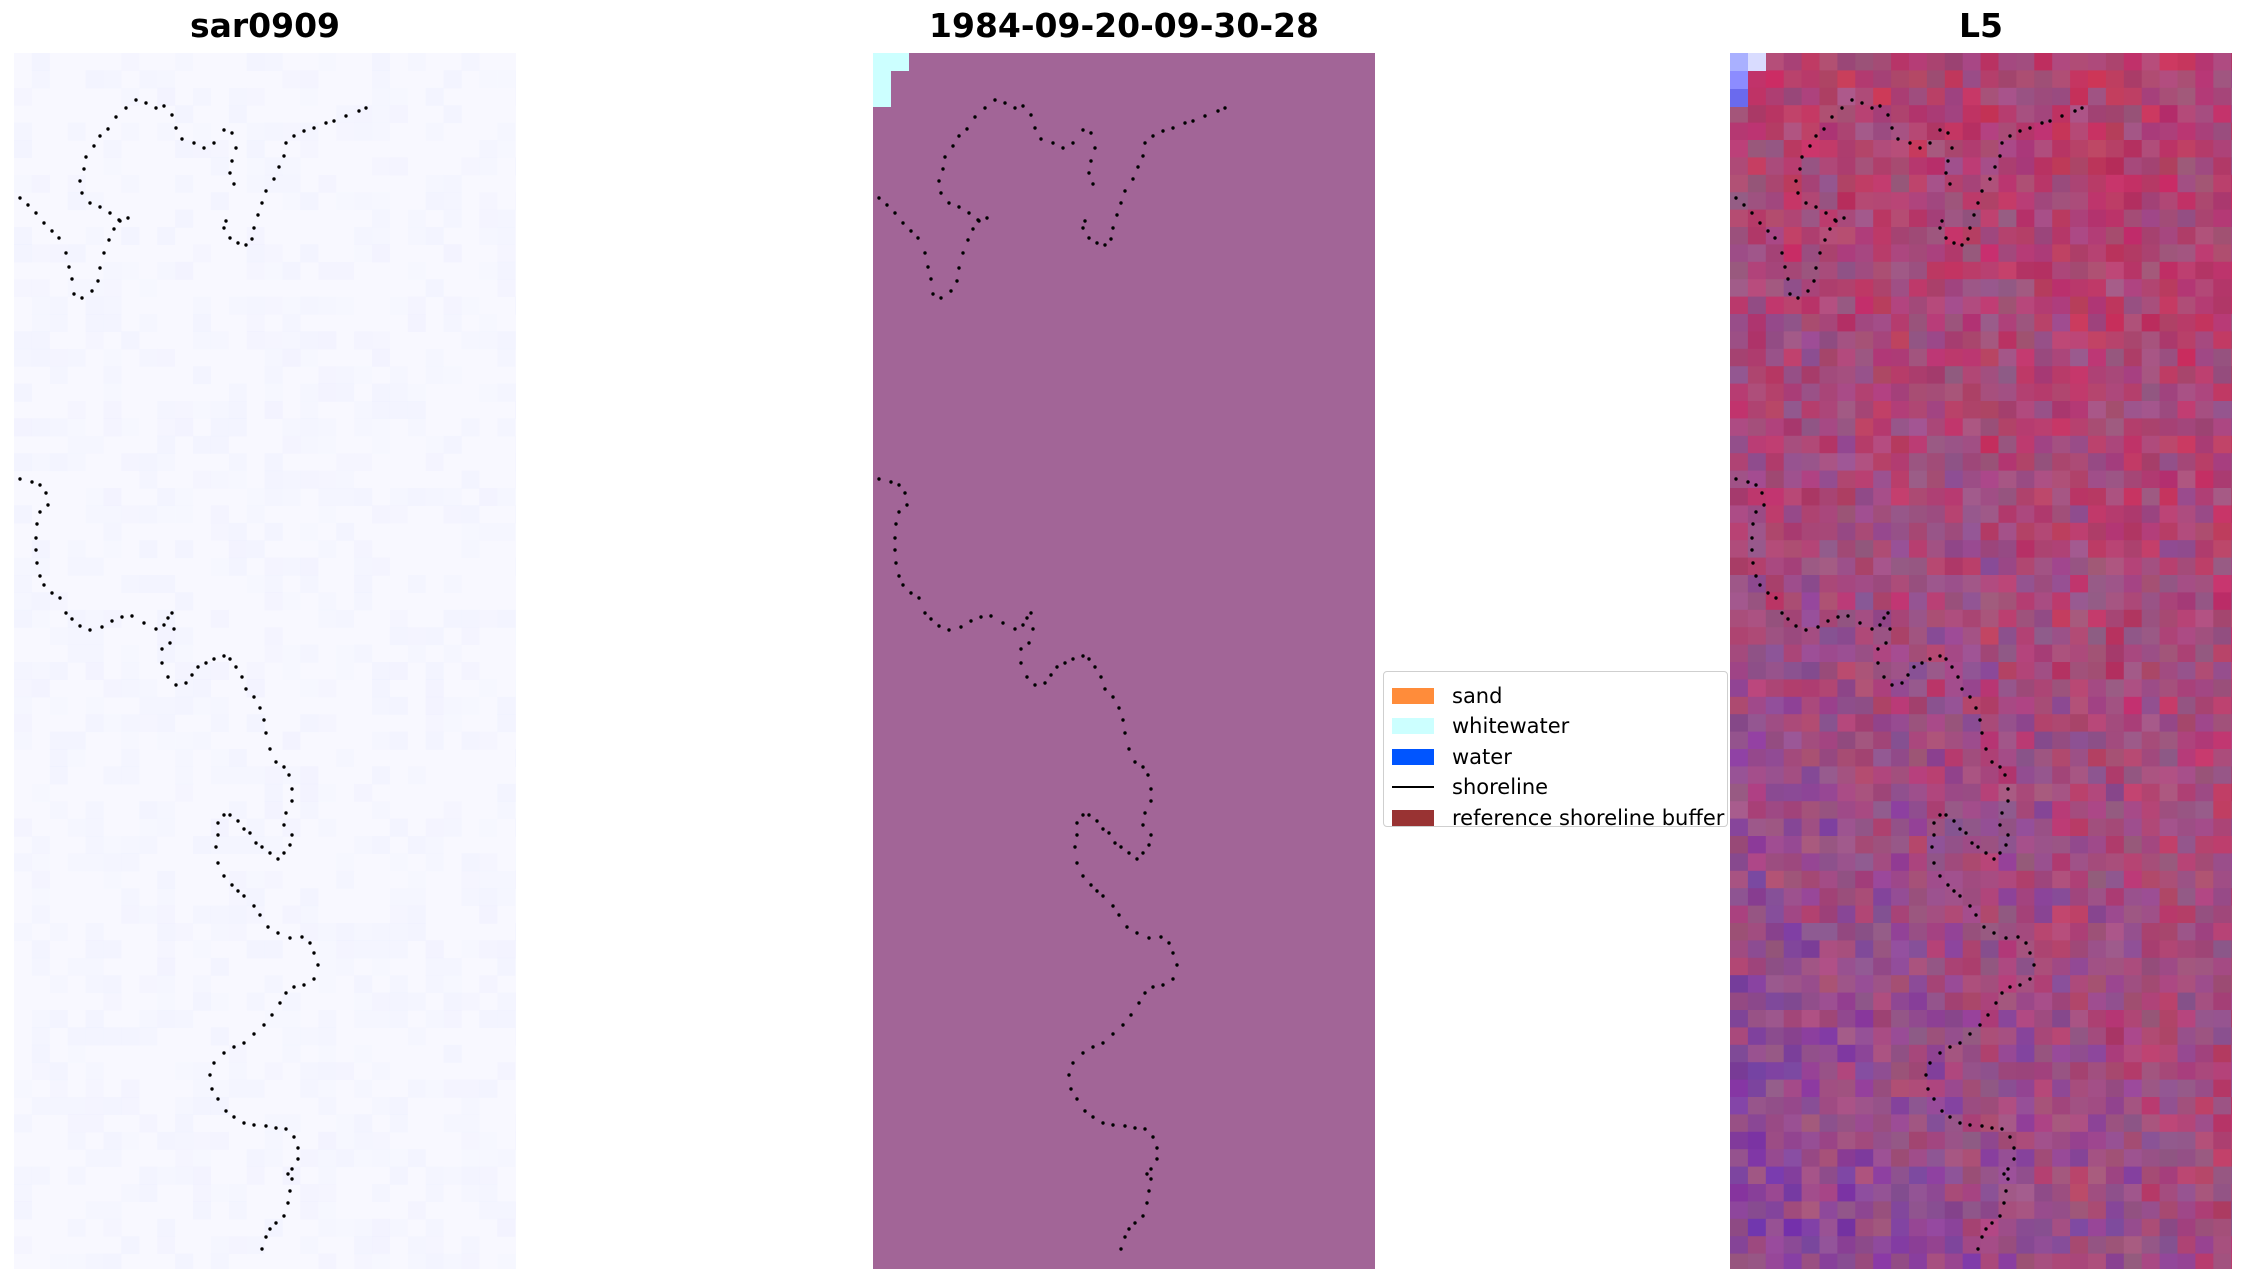 The width and height of the screenshot is (2245, 1283). Describe the element at coordinates (1555, 818) in the screenshot. I see `legend-item-reference-shoreline-buffer: reference shoreline buffer` at that location.